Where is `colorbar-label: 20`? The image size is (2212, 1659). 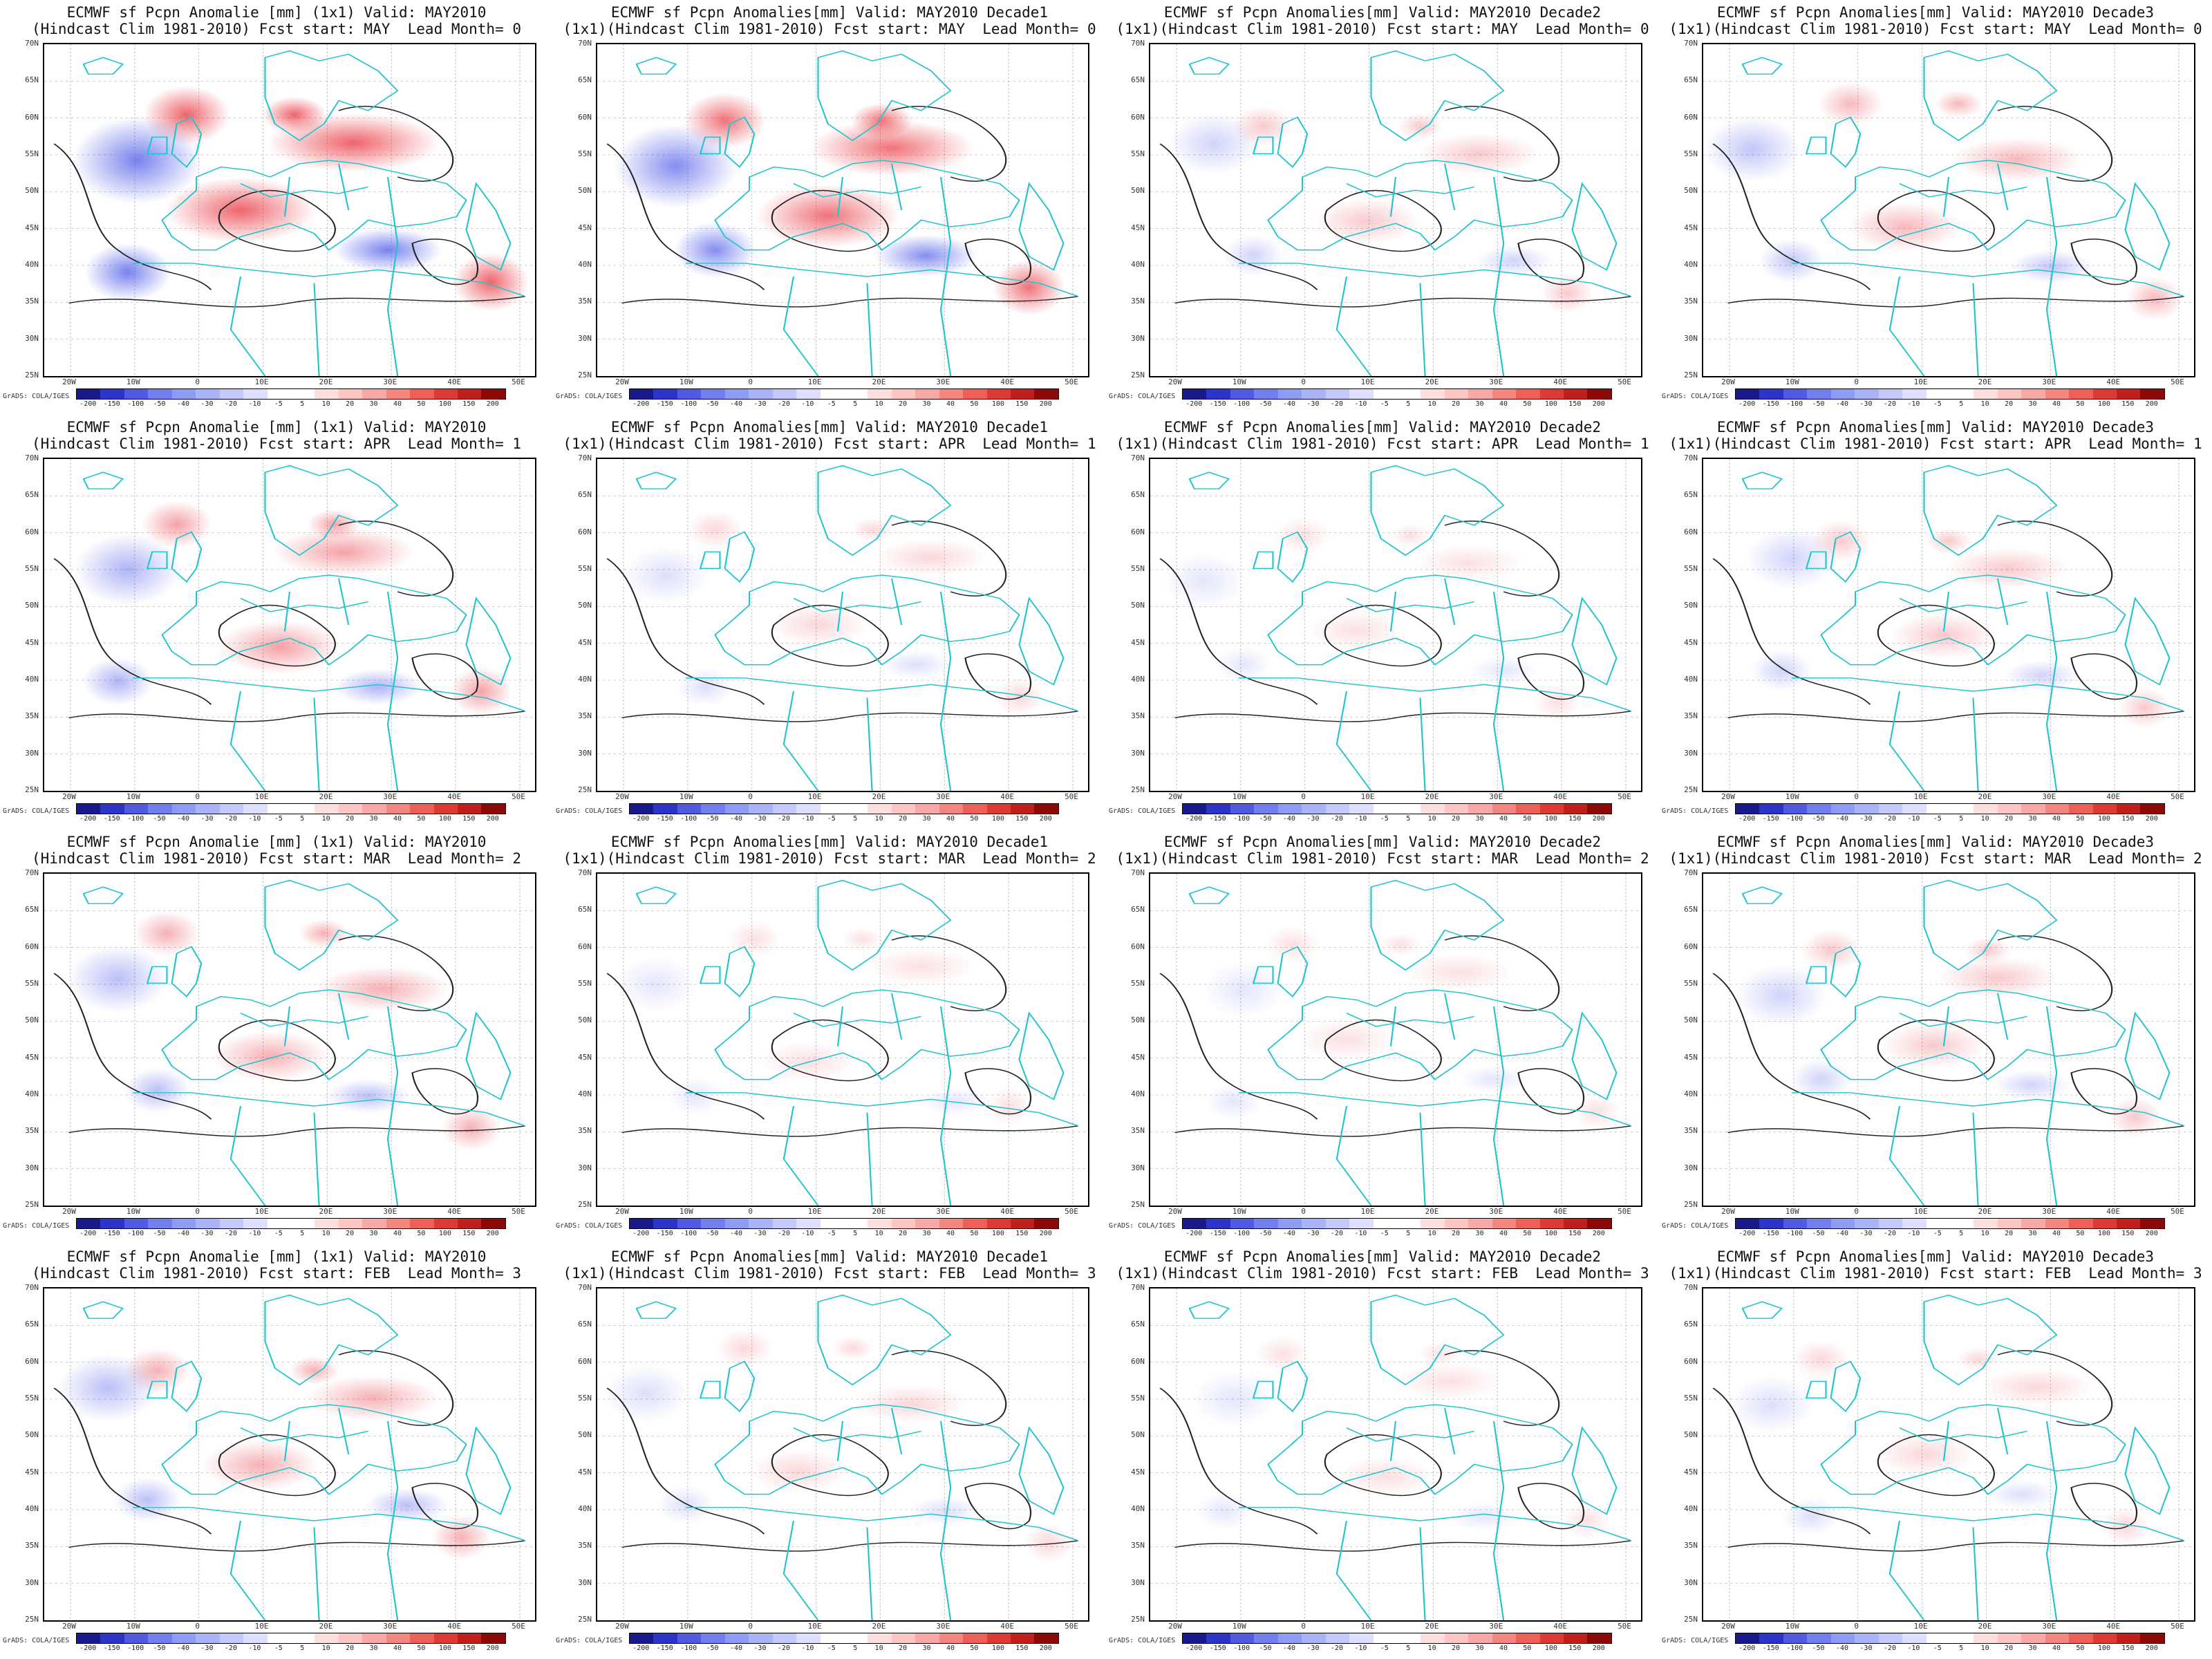
colorbar-label: 20 is located at coordinates (2009, 1234).